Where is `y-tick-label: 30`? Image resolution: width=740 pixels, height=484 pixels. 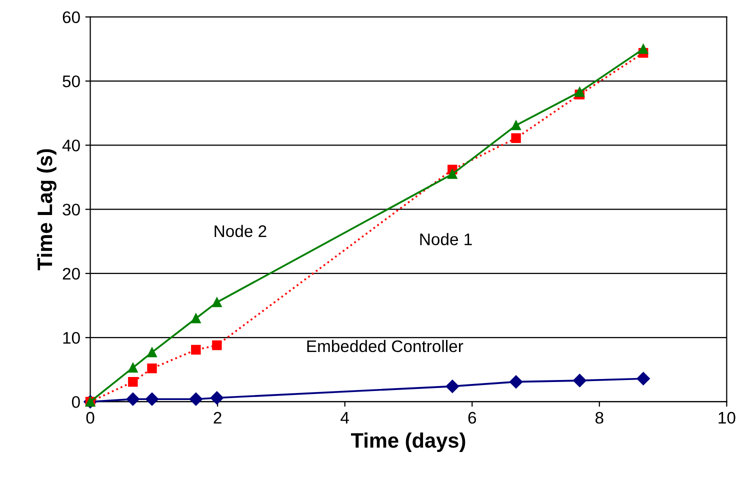
y-tick-label: 30 is located at coordinates (71, 210).